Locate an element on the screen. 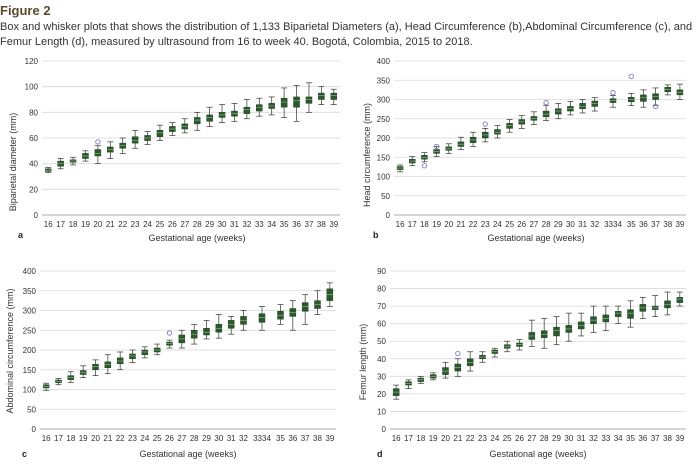 Image resolution: width=699 pixels, height=468 pixels. x-tick-label: 3334 is located at coordinates (613, 224).